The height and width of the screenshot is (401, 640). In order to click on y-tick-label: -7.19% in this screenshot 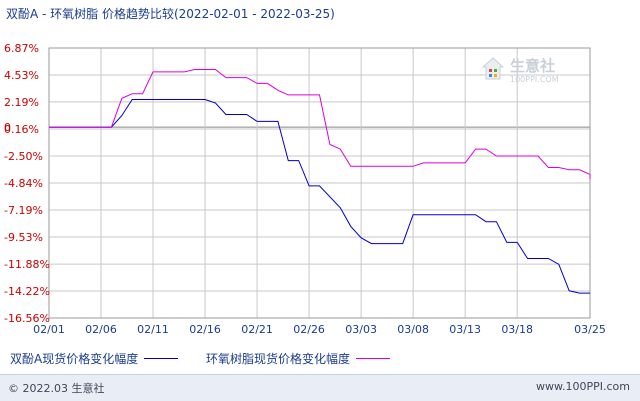, I will do `click(23, 210)`.